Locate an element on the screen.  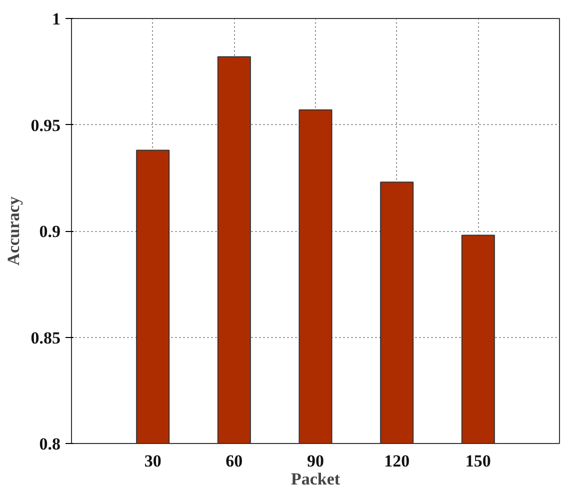
y-tick-label: 0.85 is located at coordinates (45, 338).